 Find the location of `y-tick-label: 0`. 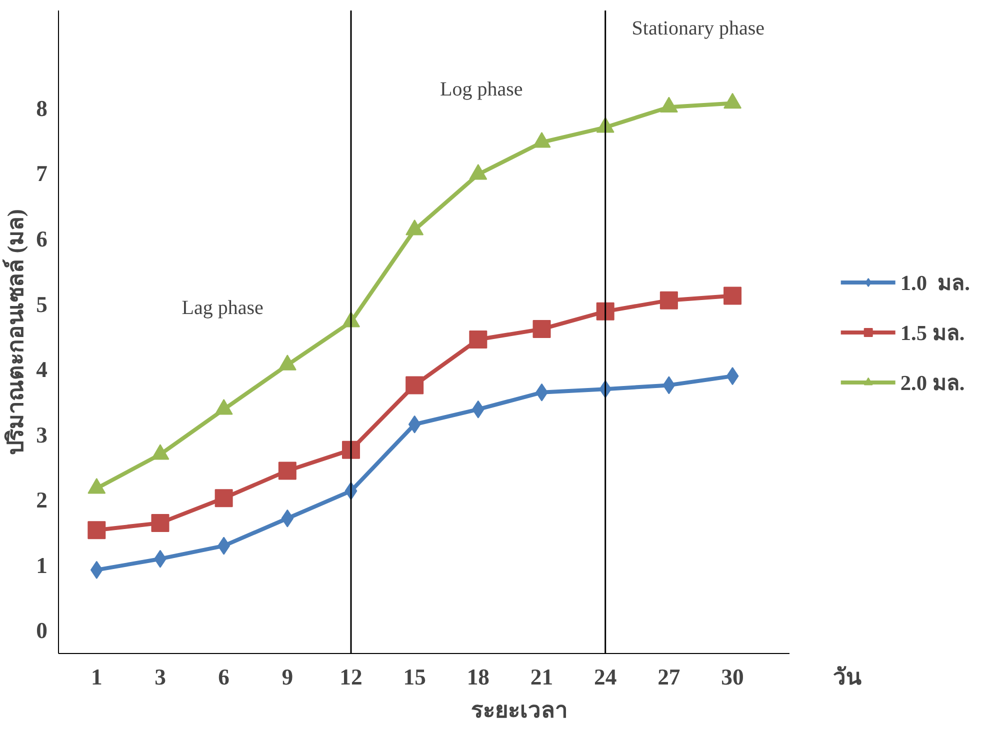

y-tick-label: 0 is located at coordinates (42, 631).